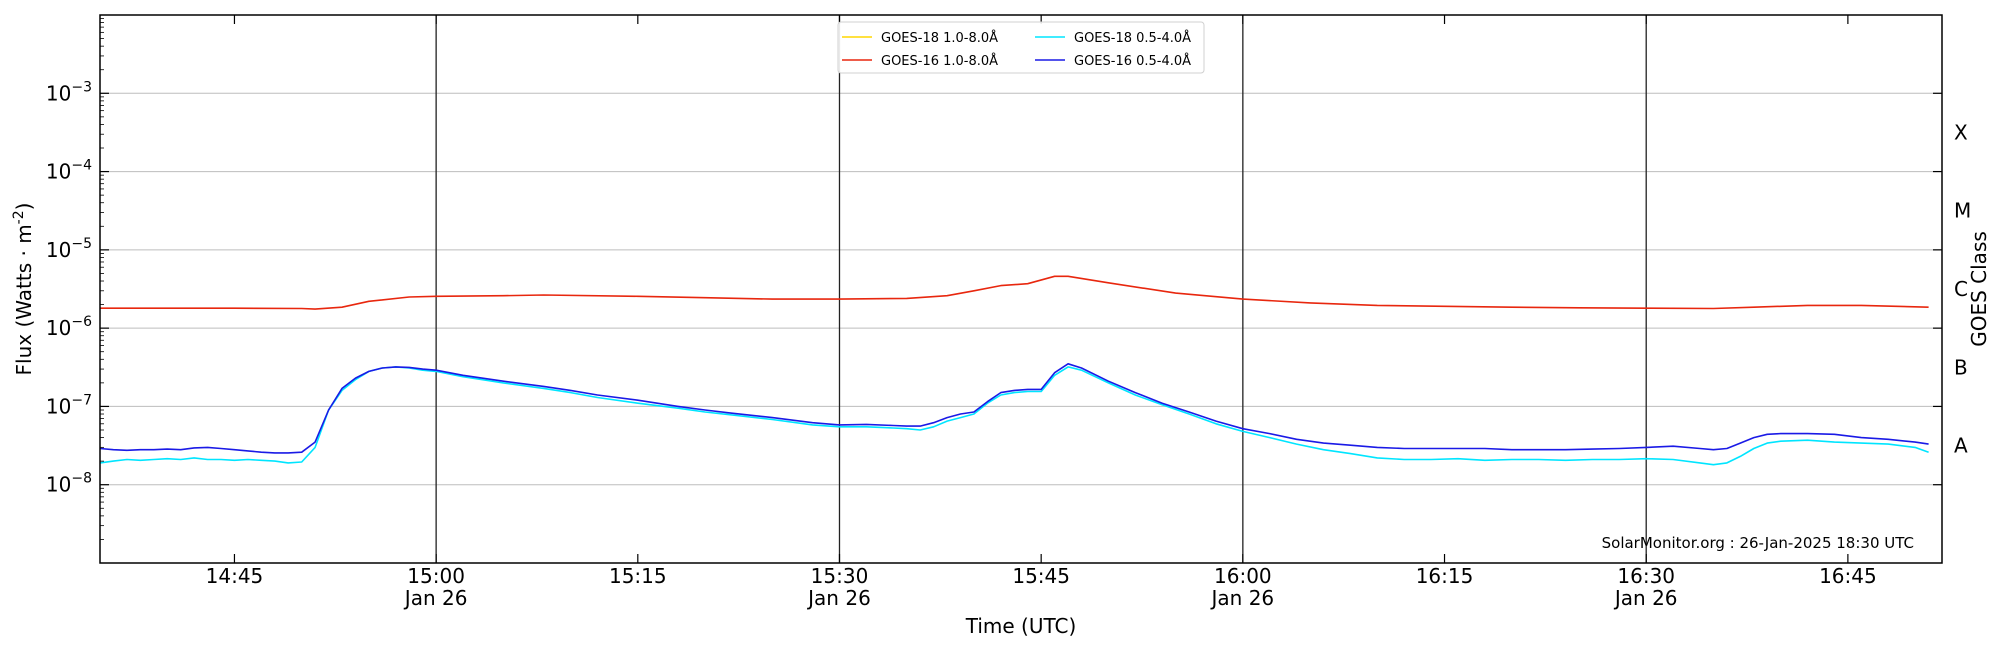  Describe the element at coordinates (81, 166) in the screenshot. I see `y-tick-exponent: −4` at that location.